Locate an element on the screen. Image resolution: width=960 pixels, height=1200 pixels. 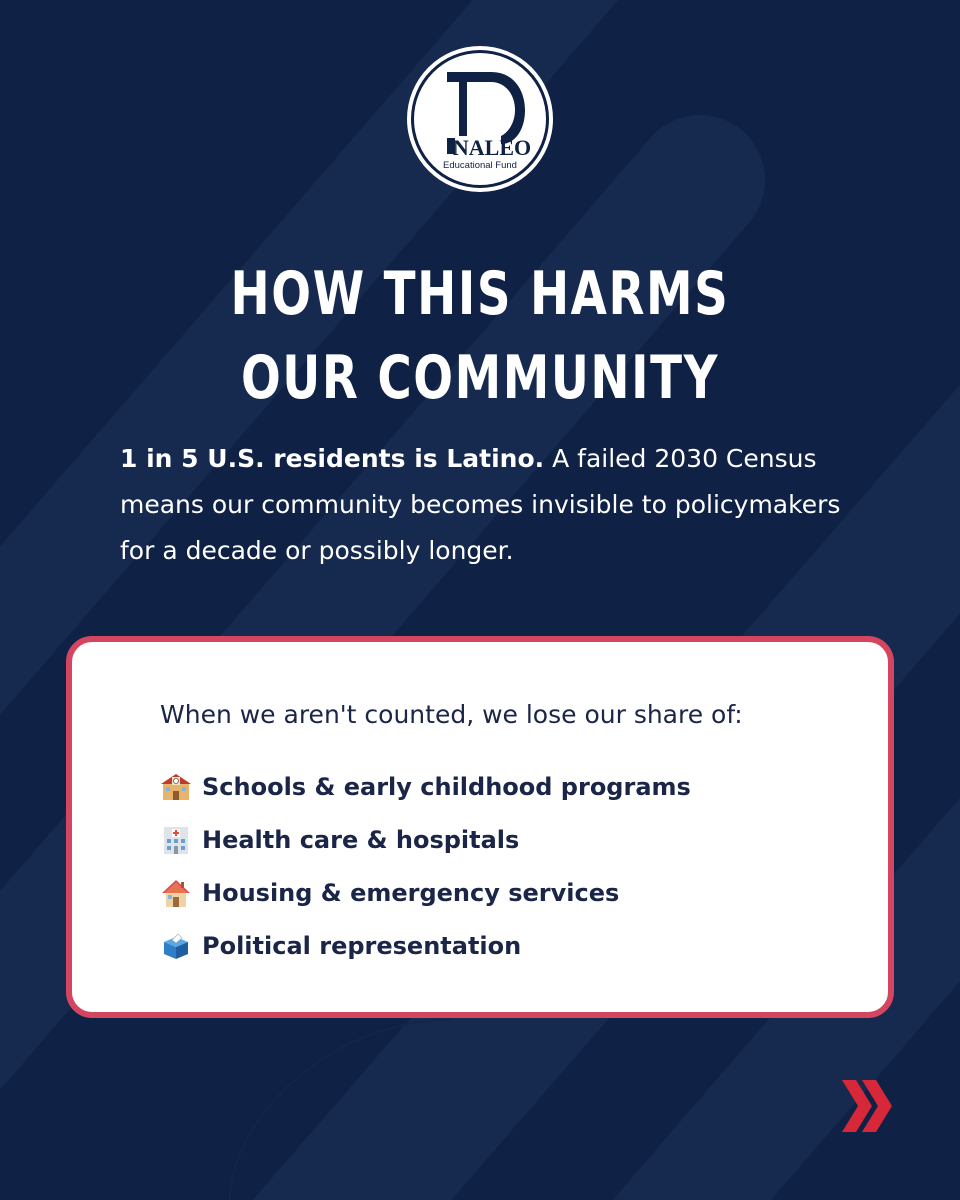
naleo-logo: NALEO Educational Fund is located at coordinates (480, 119).